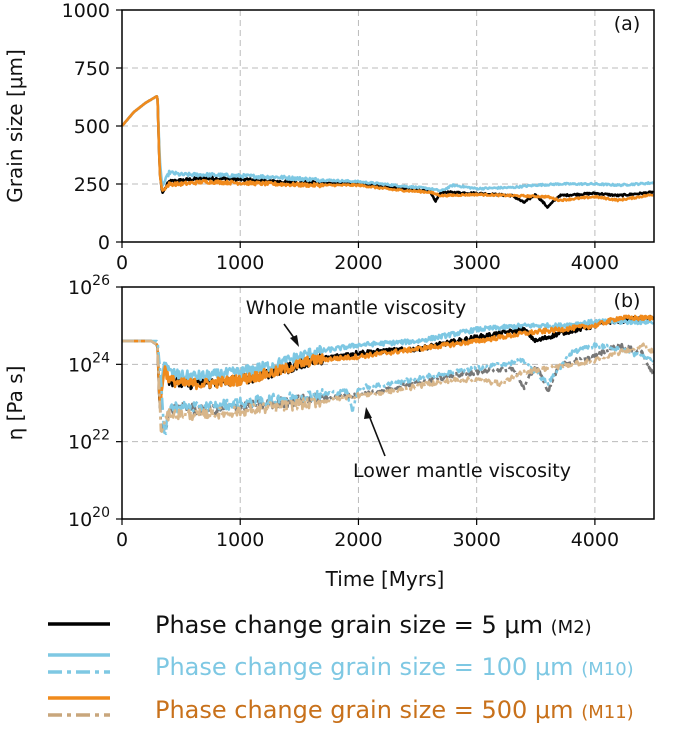 The image size is (685, 733). What do you see at coordinates (89, 286) in the screenshot?
I see `y-tick-label: 1026` at bounding box center [89, 286].